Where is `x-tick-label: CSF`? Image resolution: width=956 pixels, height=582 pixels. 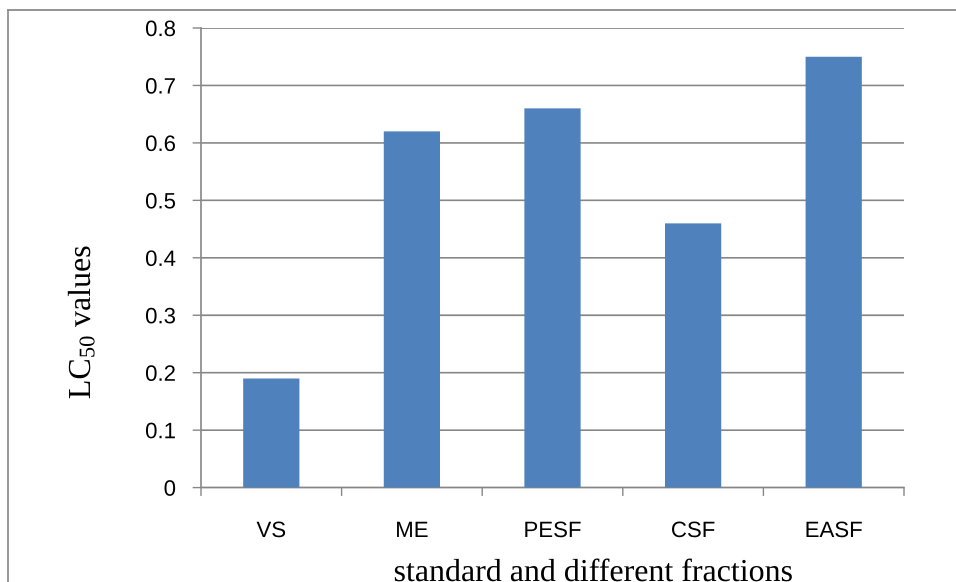
x-tick-label: CSF is located at coordinates (693, 530).